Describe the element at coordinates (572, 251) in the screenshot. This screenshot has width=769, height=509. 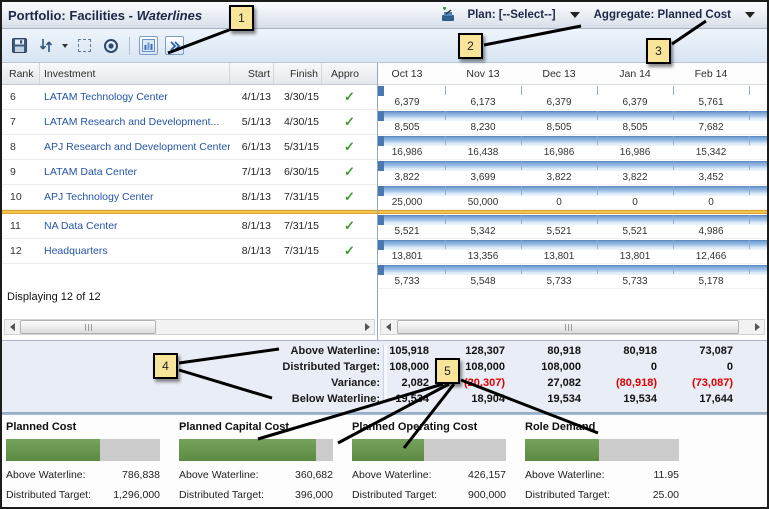
I see `timeline-row: 13,801 13,356 13,801 13,801 12,466` at that location.